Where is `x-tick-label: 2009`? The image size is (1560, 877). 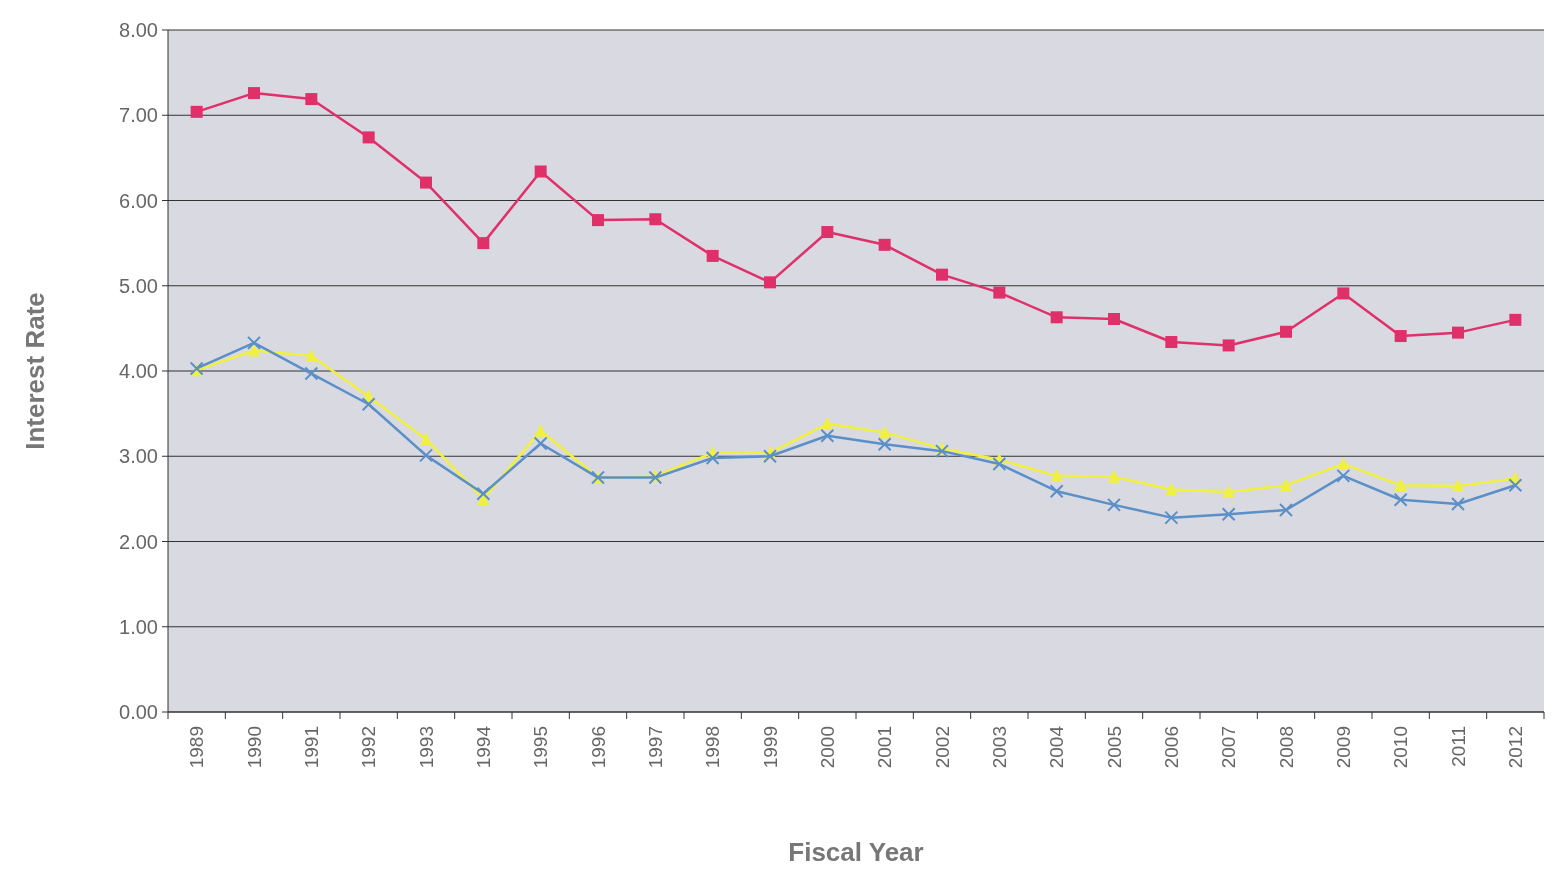 x-tick-label: 2009 is located at coordinates (1343, 747).